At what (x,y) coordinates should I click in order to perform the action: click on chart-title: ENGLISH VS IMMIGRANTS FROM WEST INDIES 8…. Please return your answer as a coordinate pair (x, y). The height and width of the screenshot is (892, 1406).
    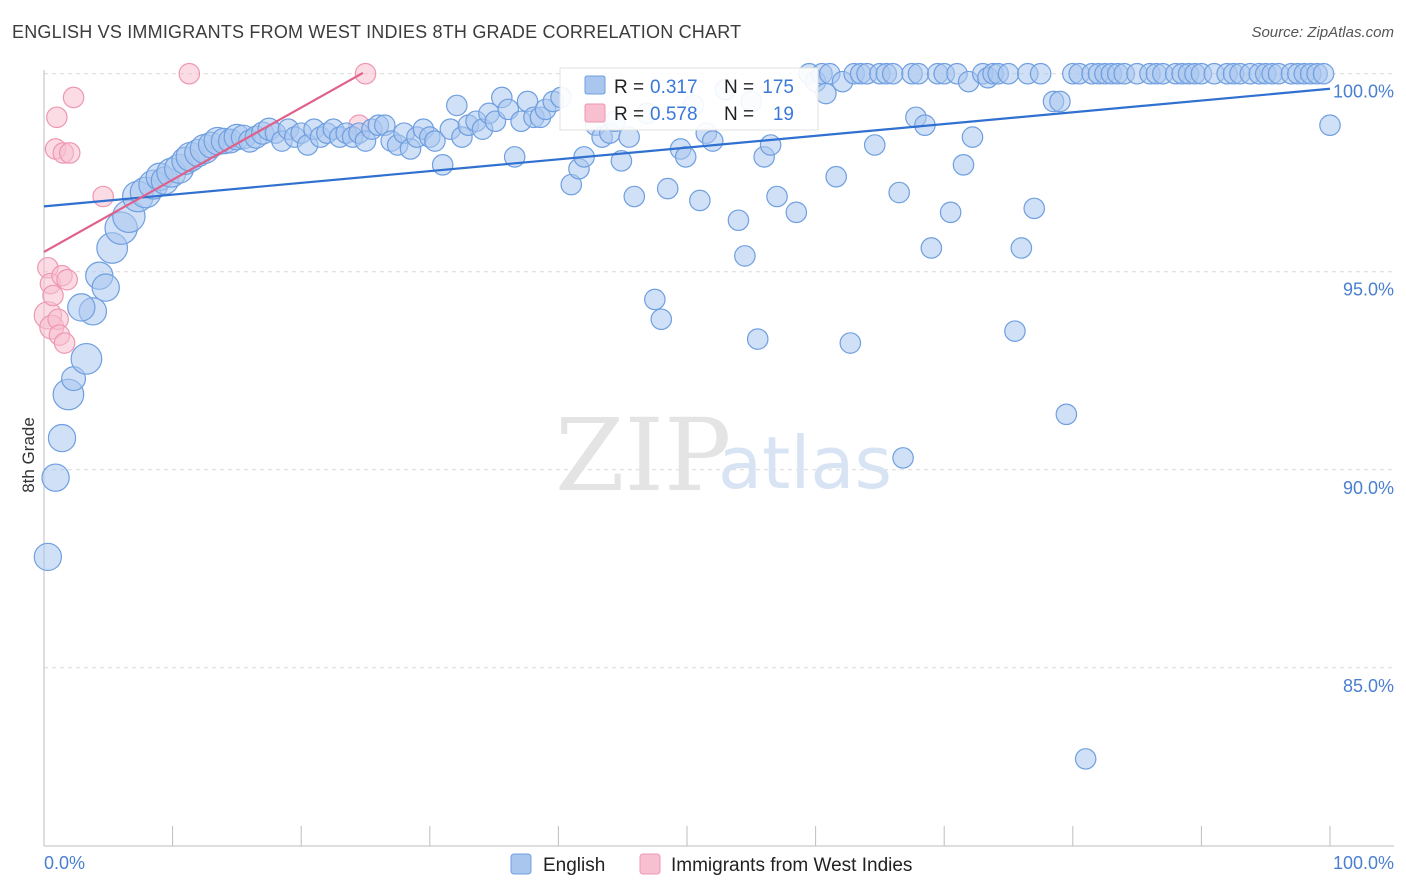
    Looking at the image, I should click on (377, 32).